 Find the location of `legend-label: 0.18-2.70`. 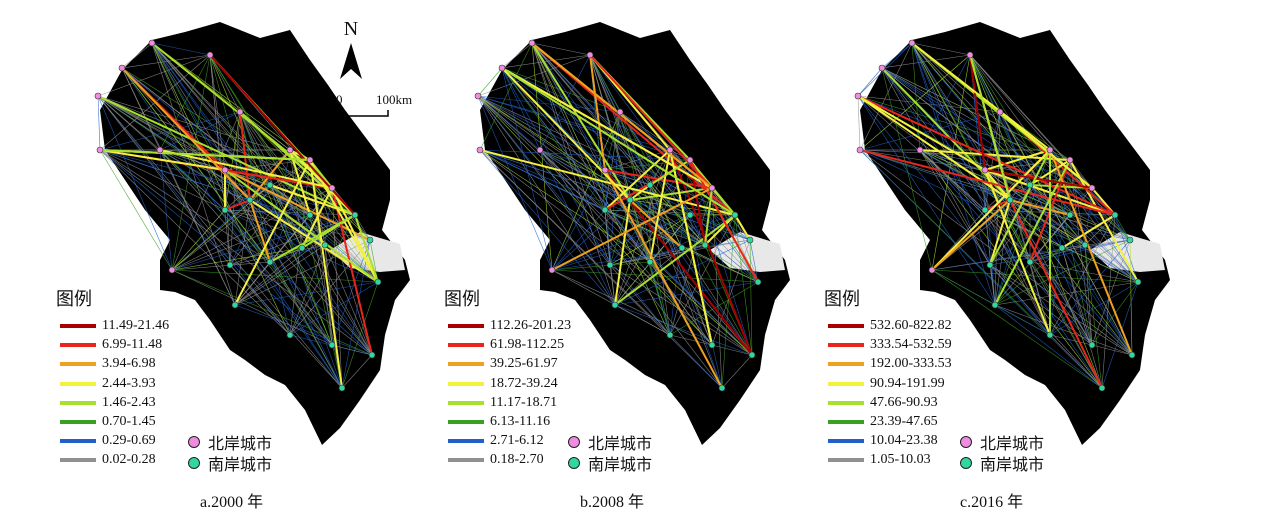

legend-label: 0.18-2.70 is located at coordinates (517, 460).